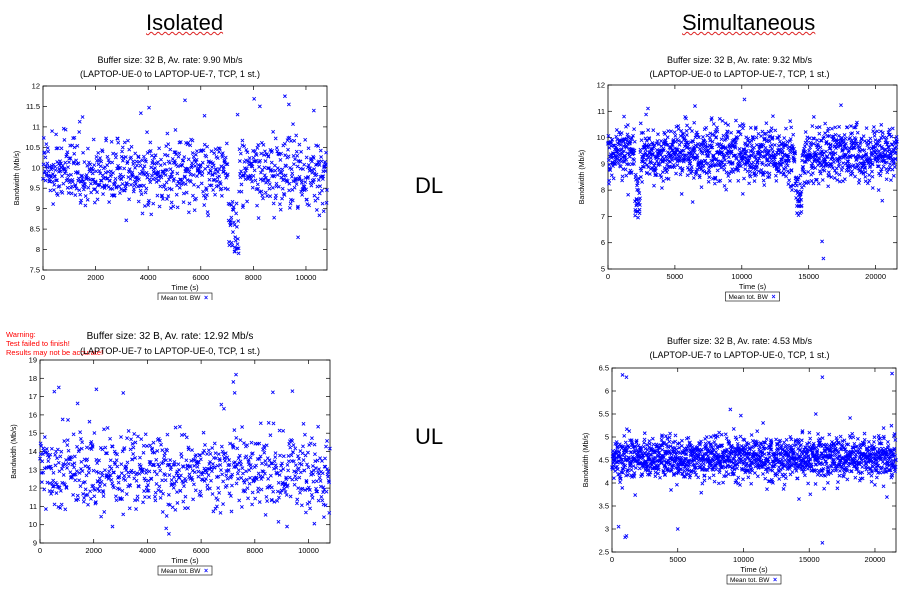 The image size is (909, 594). I want to click on chart-subtitle: (LAPTOP-UE-0 to LAPTOP-UE-7, TCP, 1 st.), so click(739, 74).